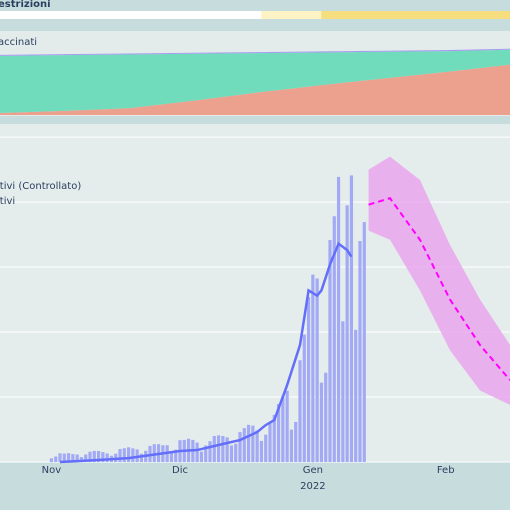  I want to click on legend-entry: itivi, so click(7, 201).